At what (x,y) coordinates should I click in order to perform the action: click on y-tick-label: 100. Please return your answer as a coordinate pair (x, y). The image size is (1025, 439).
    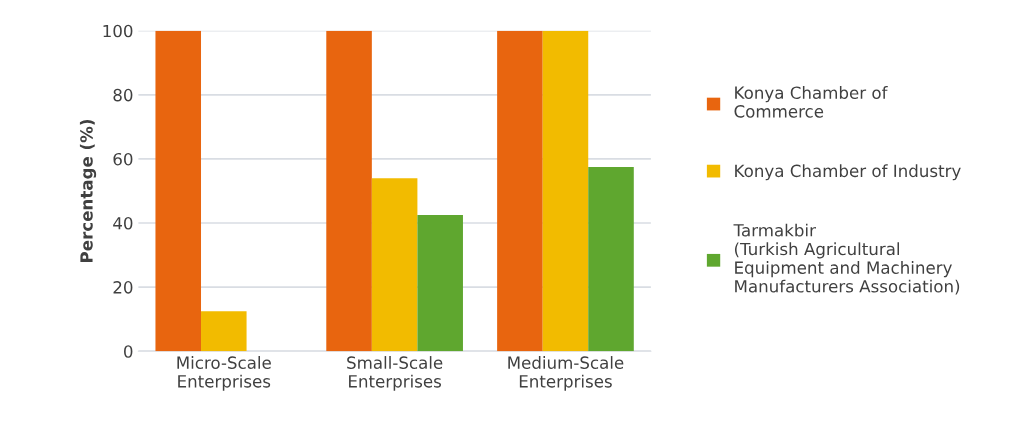
    Looking at the image, I should click on (118, 31).